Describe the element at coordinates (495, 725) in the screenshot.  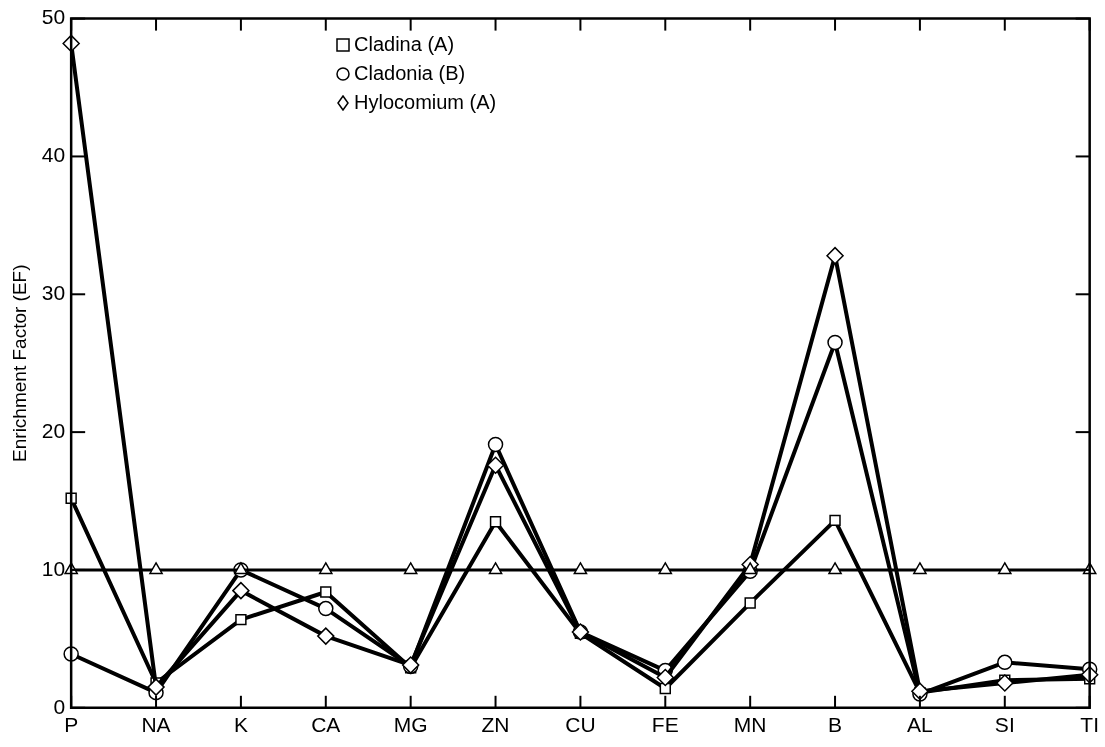
I see `x-tick-label: ZN` at that location.